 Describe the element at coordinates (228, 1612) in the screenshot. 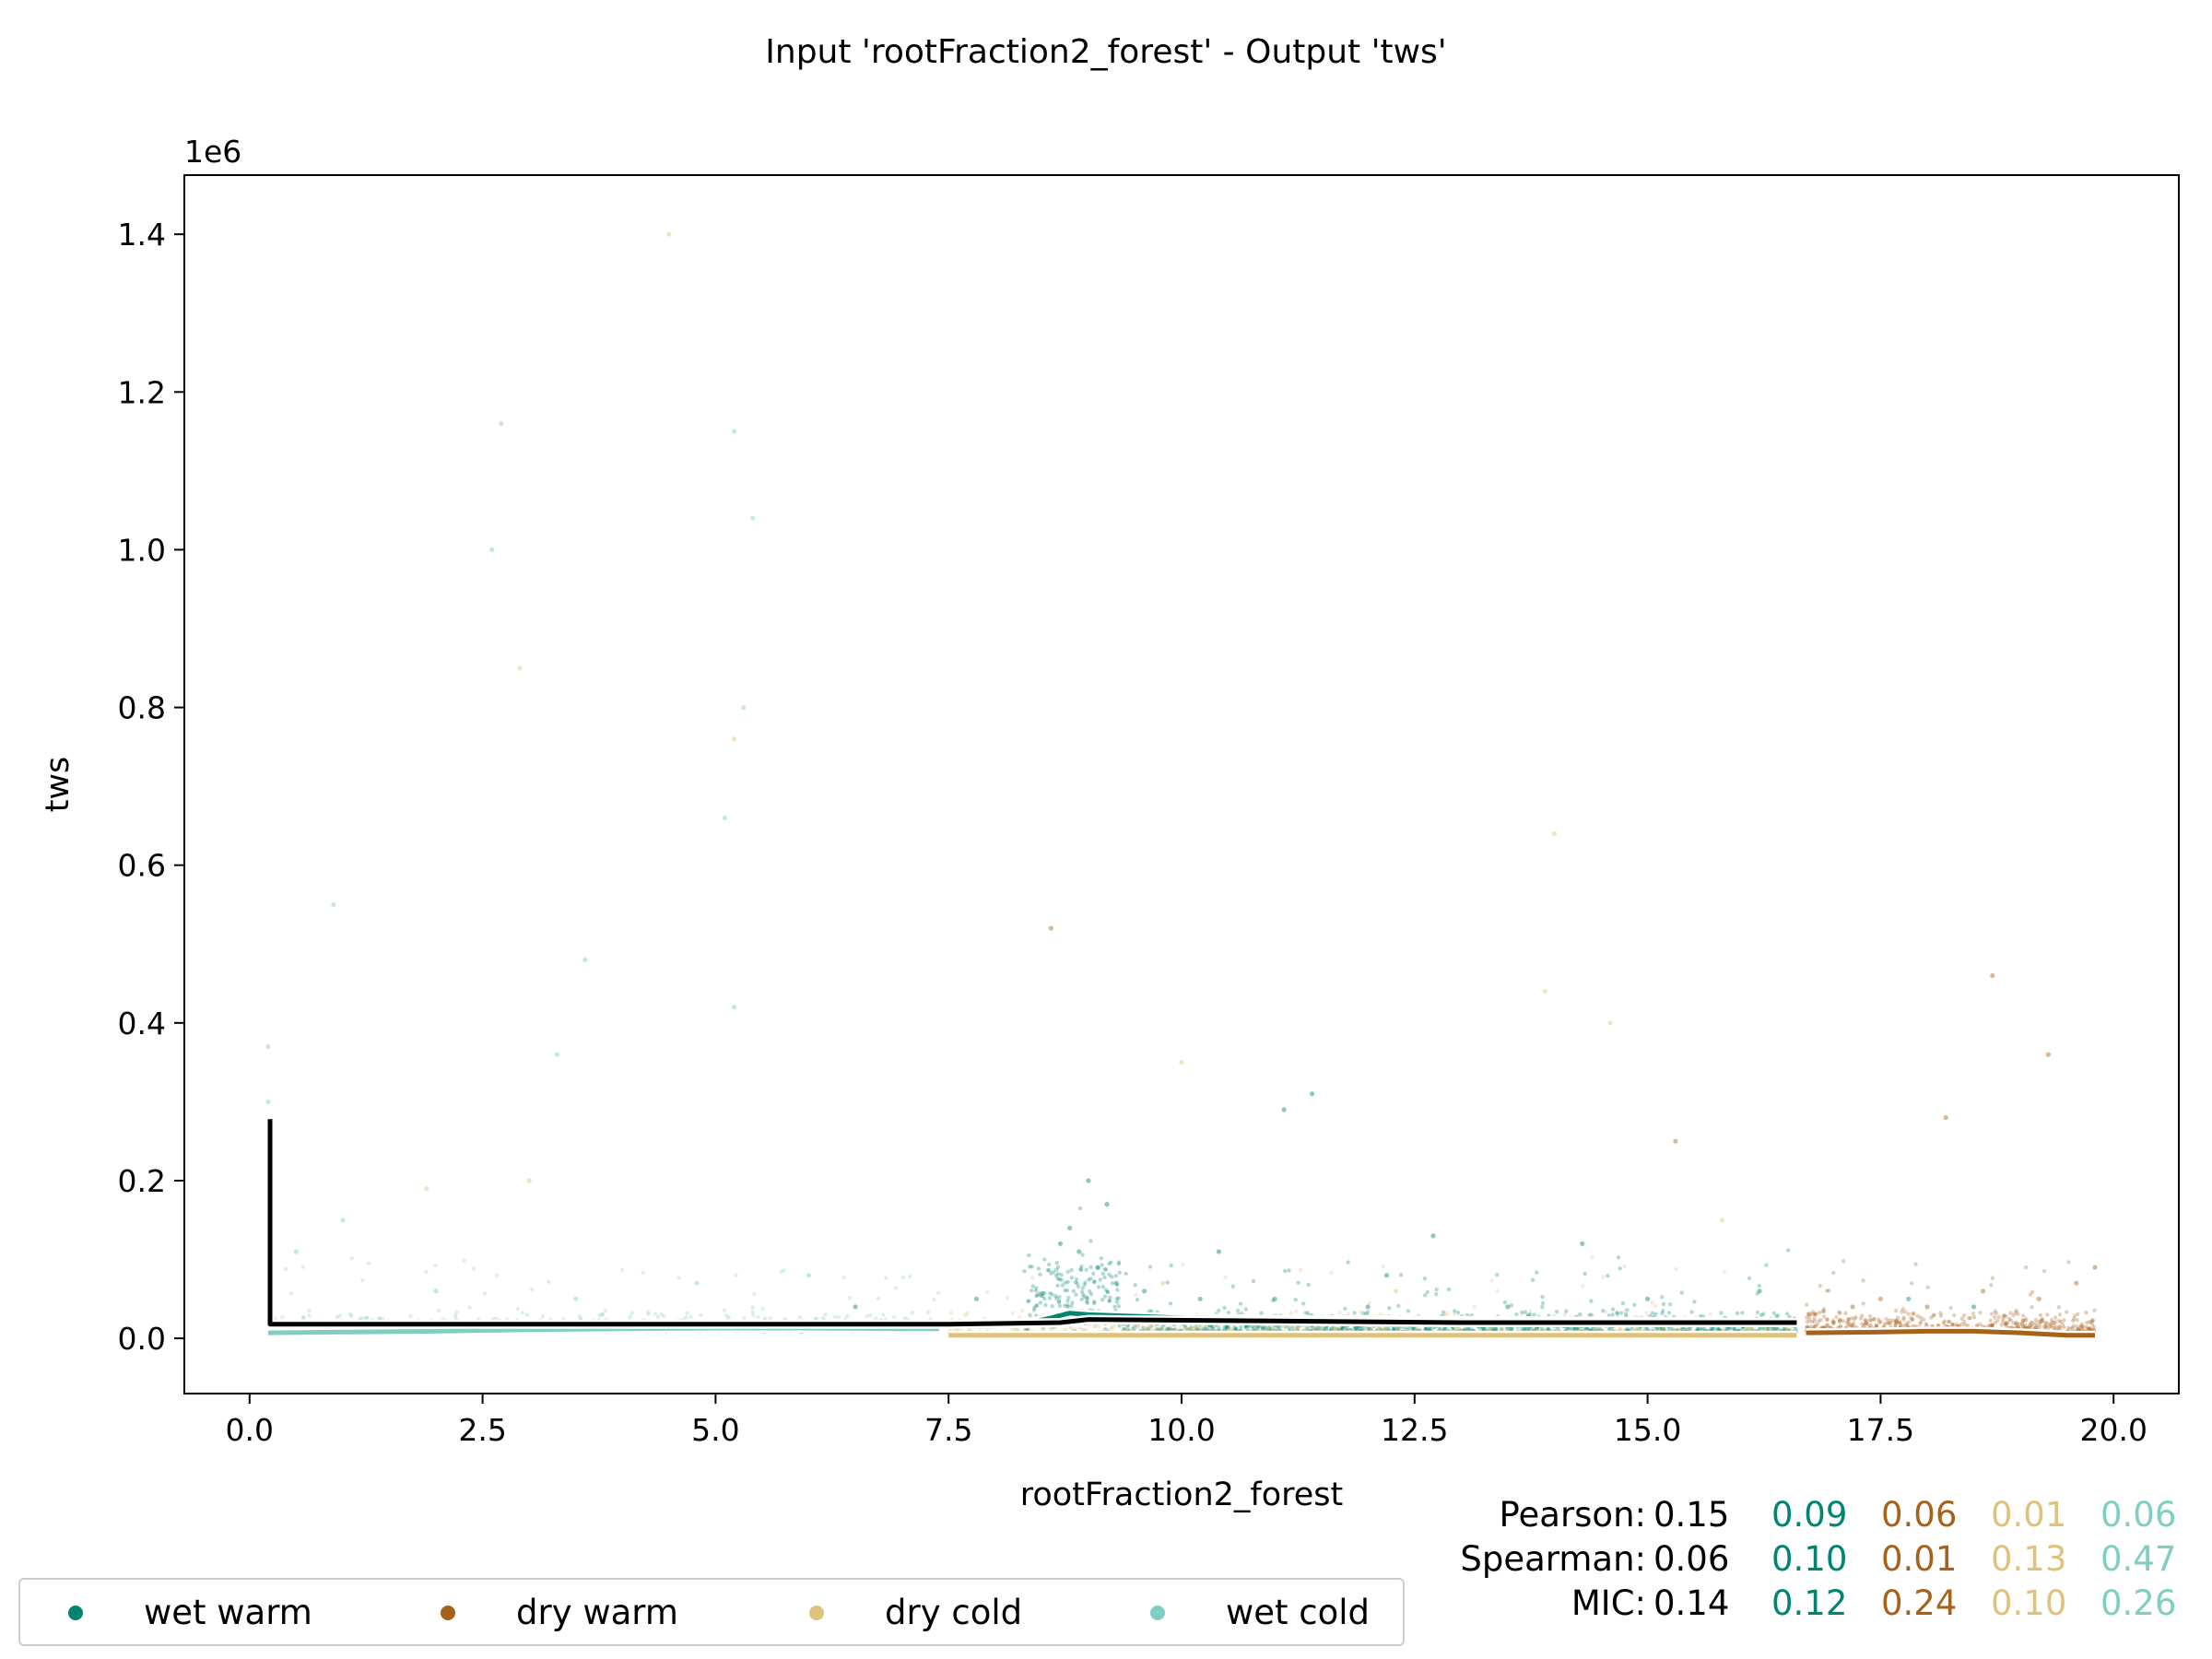

I see `legend-label: wet warm` at that location.